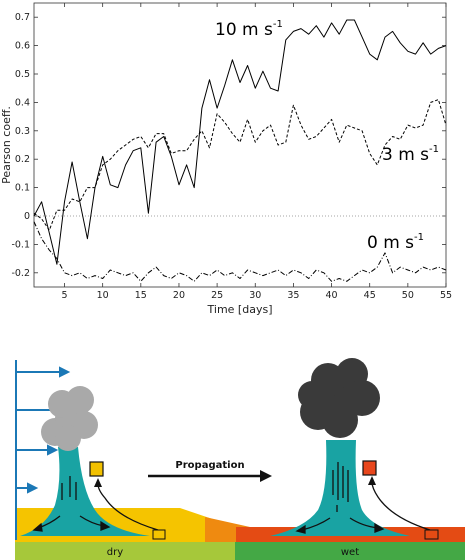 Image resolution: width=465 pixels, height=560 pixels. Describe the element at coordinates (431, 534) in the screenshot. I see `right-surface-box` at that location.